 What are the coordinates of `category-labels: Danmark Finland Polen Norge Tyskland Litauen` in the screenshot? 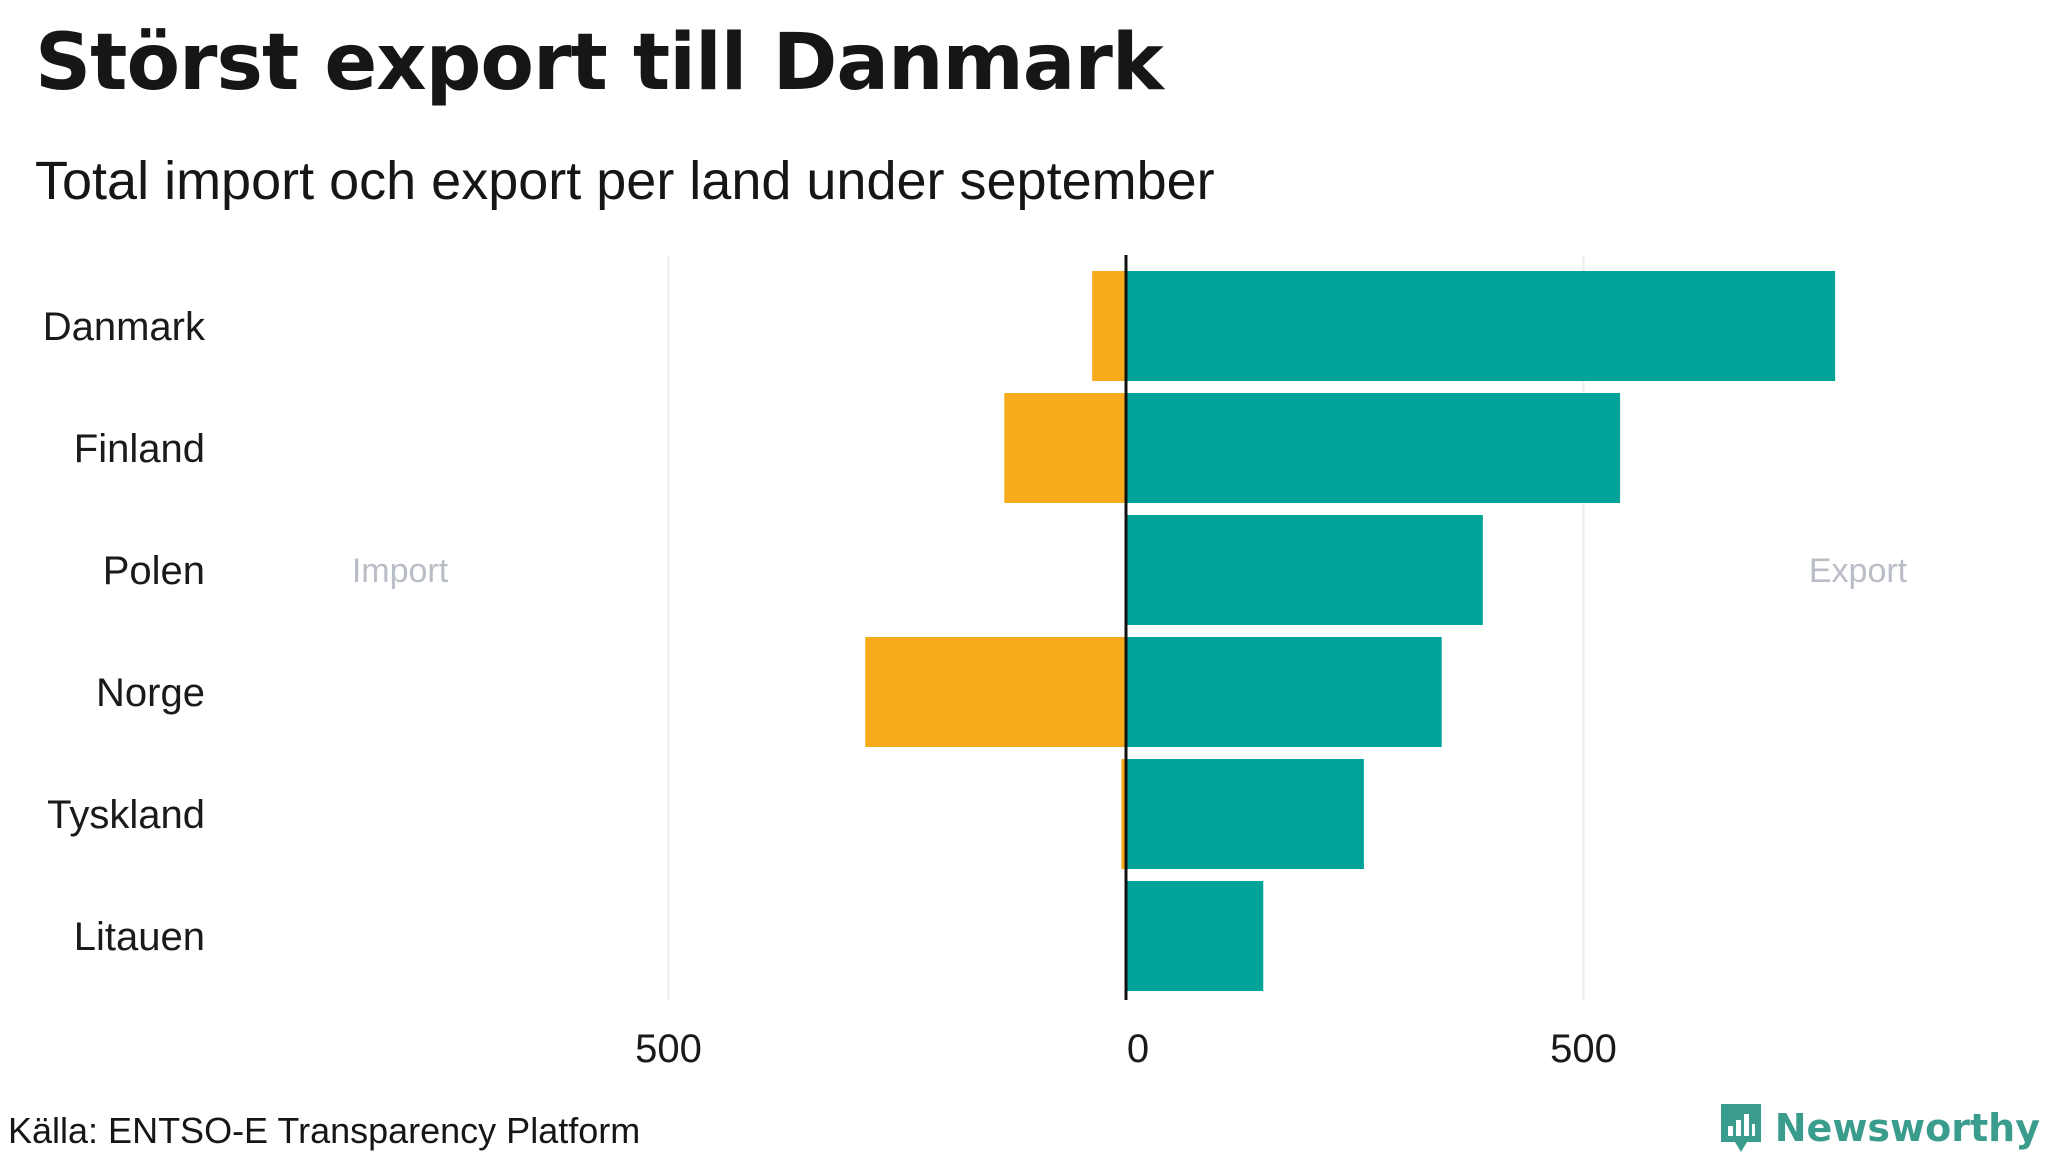 It's located at (124, 632).